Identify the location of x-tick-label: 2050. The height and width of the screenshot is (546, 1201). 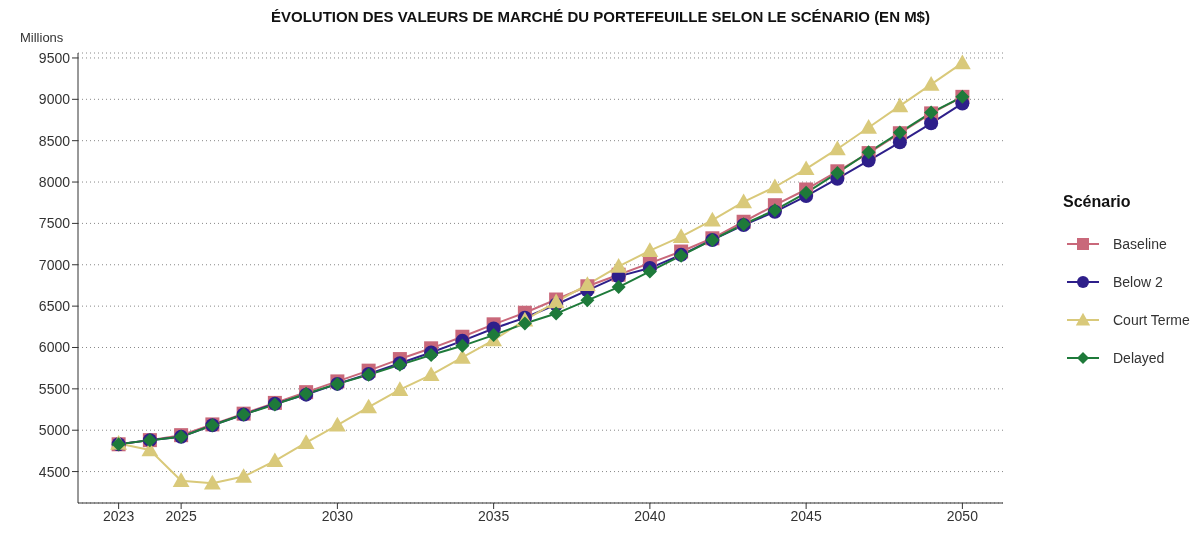
(962, 515).